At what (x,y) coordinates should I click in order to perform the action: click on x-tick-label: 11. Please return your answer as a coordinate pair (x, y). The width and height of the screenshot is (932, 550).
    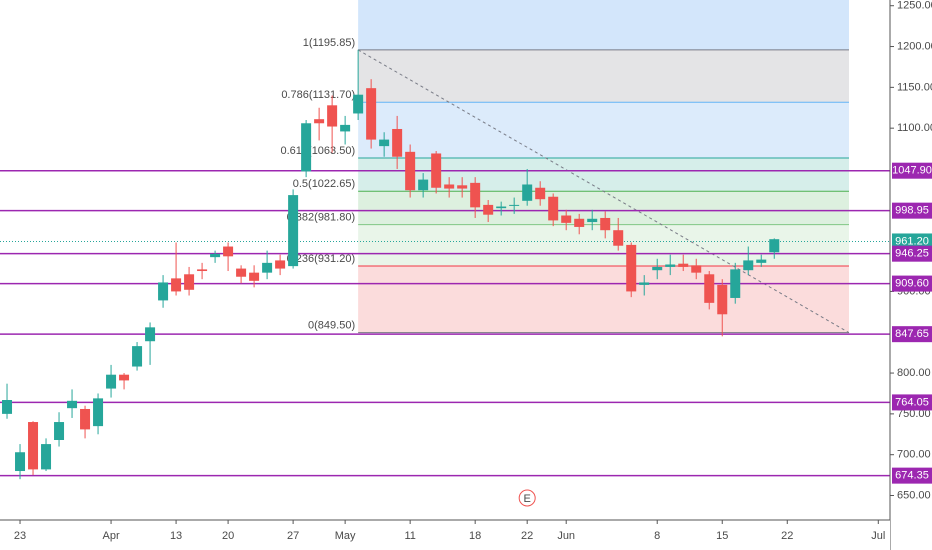
    Looking at the image, I should click on (409, 536).